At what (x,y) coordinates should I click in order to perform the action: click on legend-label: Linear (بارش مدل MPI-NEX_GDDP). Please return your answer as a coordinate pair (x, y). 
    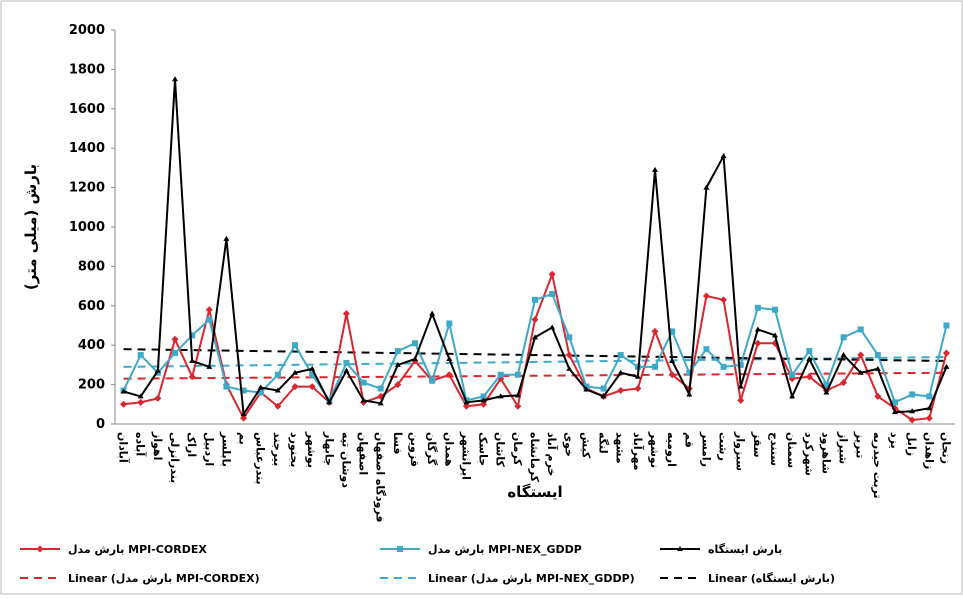
    Looking at the image, I should click on (531, 578).